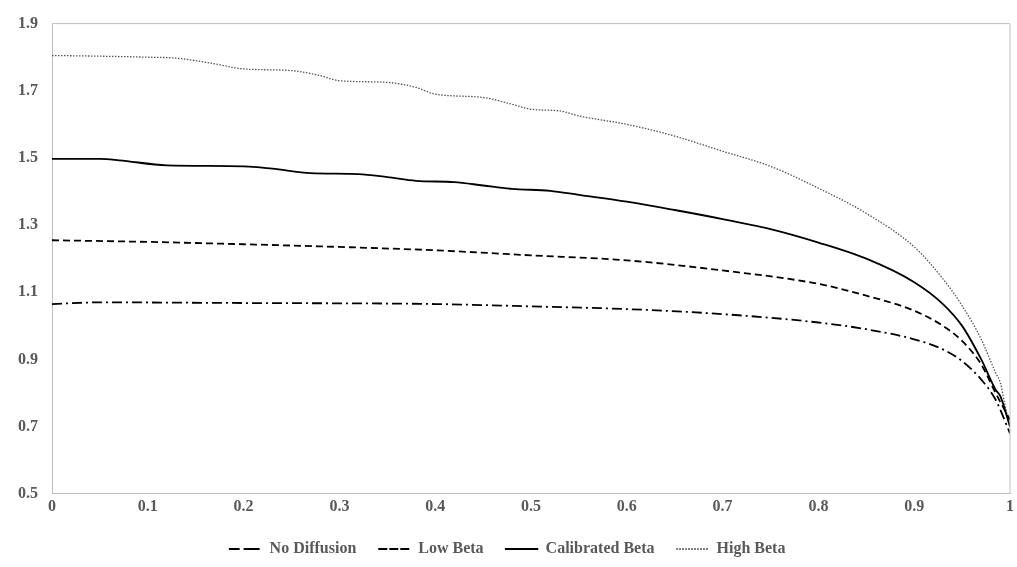  What do you see at coordinates (28, 291) in the screenshot?
I see `y-tick-label: 1.1` at bounding box center [28, 291].